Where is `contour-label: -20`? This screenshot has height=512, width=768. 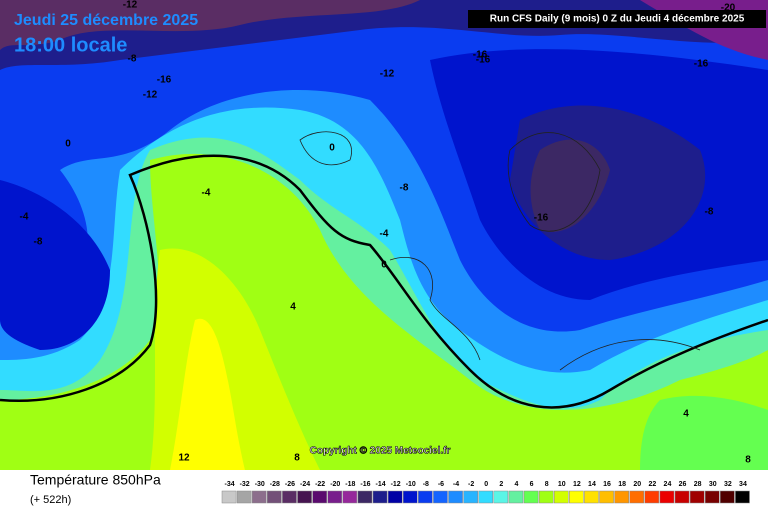
contour-label: -20 is located at coordinates (728, 8).